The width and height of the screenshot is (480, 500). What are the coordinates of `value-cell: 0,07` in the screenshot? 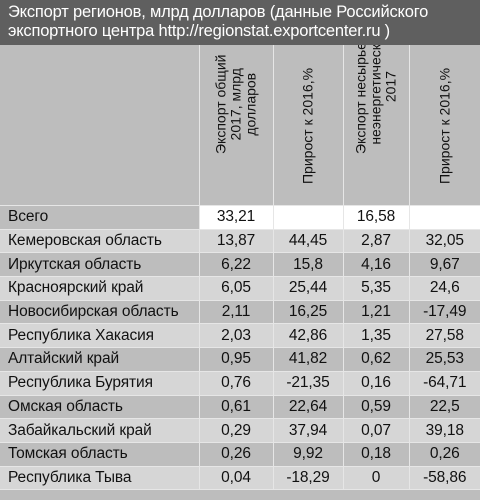 It's located at (376, 430).